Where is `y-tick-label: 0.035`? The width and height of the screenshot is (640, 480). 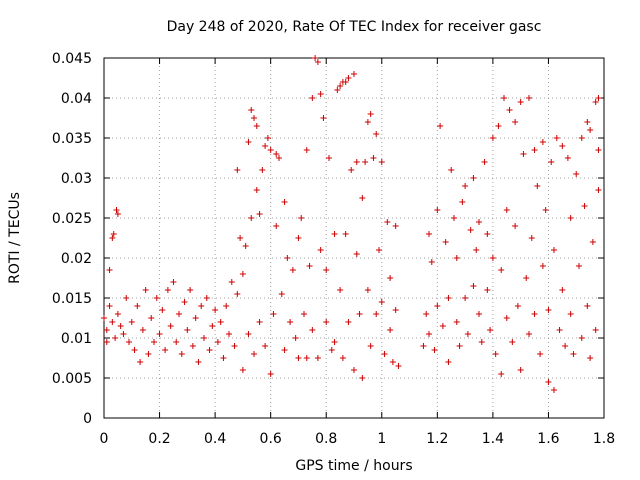 y-tick-label: 0.035 is located at coordinates (72, 139).